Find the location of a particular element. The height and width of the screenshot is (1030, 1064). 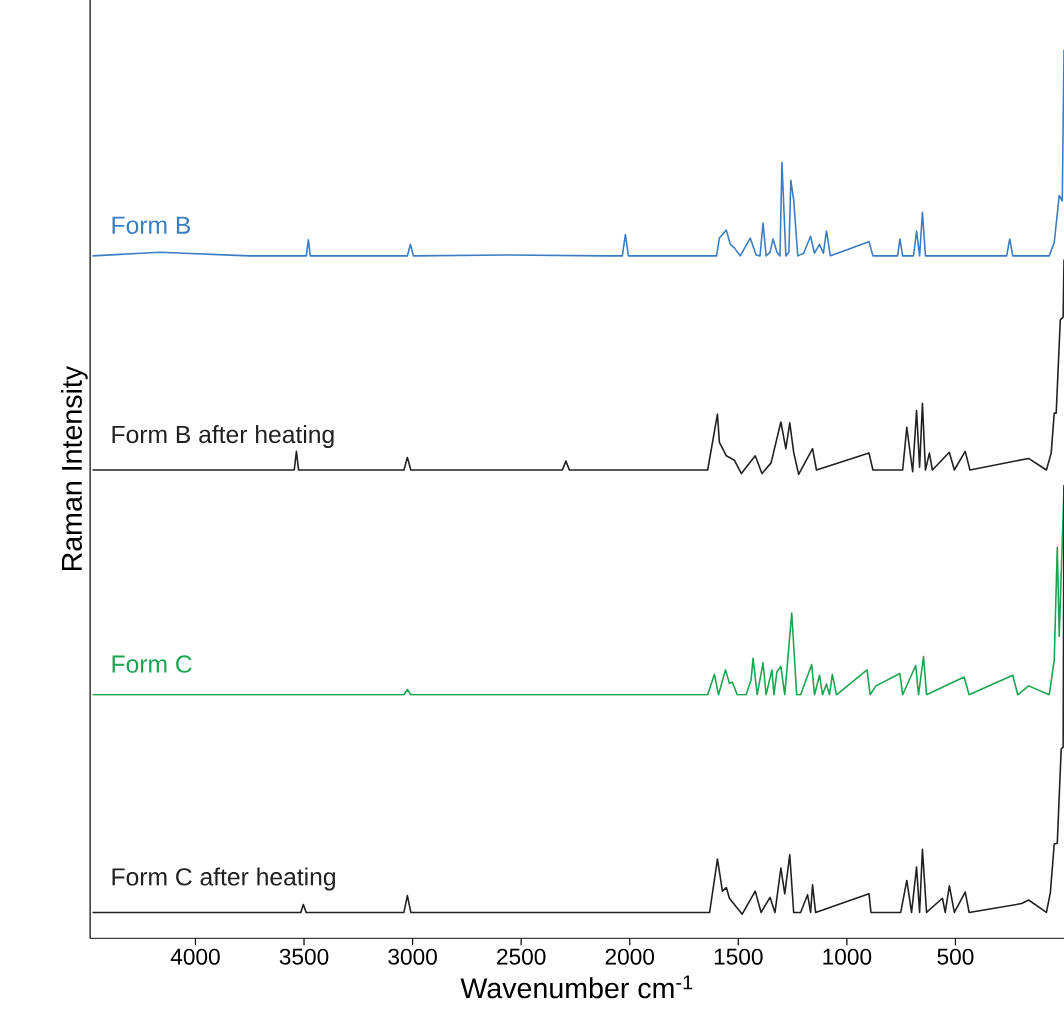

y-axis-title: Raman Intensity is located at coordinates (74, 467).